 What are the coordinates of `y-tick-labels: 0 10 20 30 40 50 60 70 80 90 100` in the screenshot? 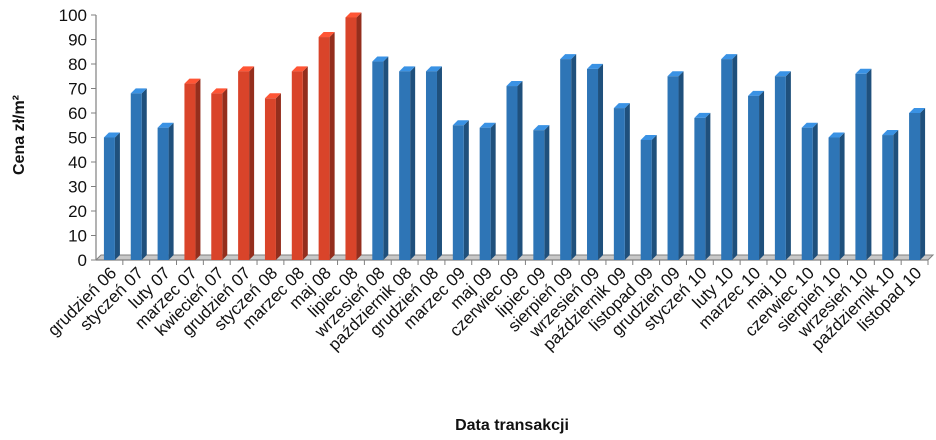 It's located at (73, 138).